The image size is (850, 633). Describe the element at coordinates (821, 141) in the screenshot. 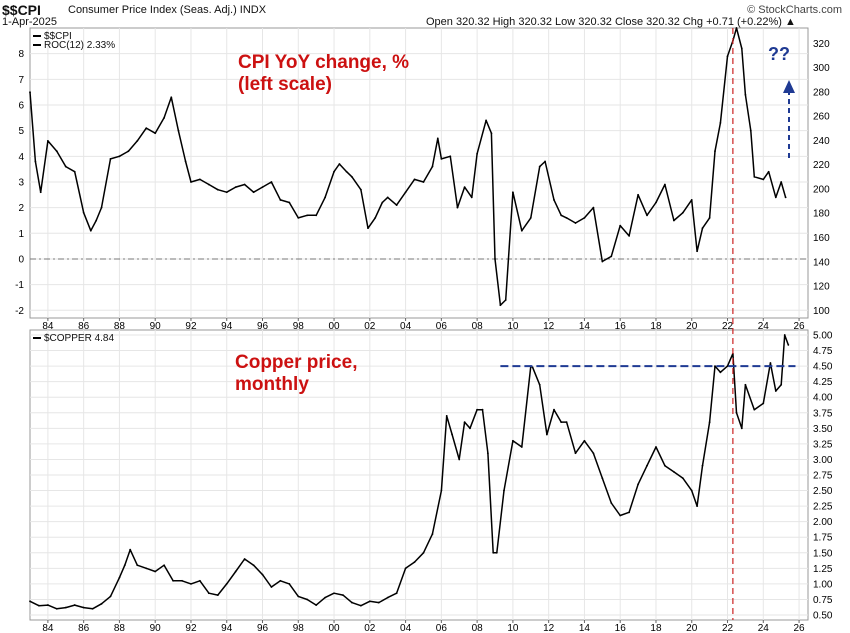

I see `right-tick-label: 240` at that location.